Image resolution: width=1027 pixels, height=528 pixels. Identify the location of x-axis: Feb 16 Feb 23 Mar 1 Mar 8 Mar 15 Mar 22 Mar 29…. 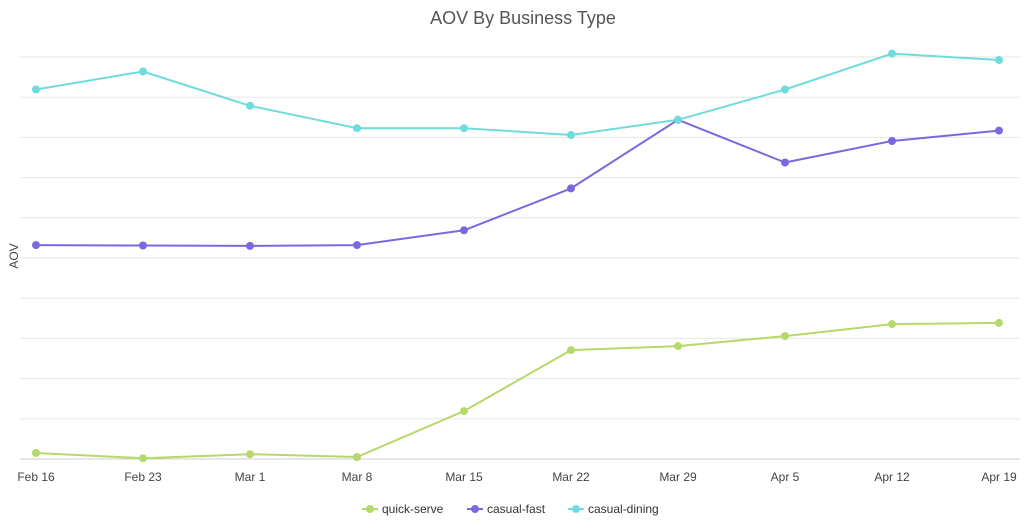
(517, 477).